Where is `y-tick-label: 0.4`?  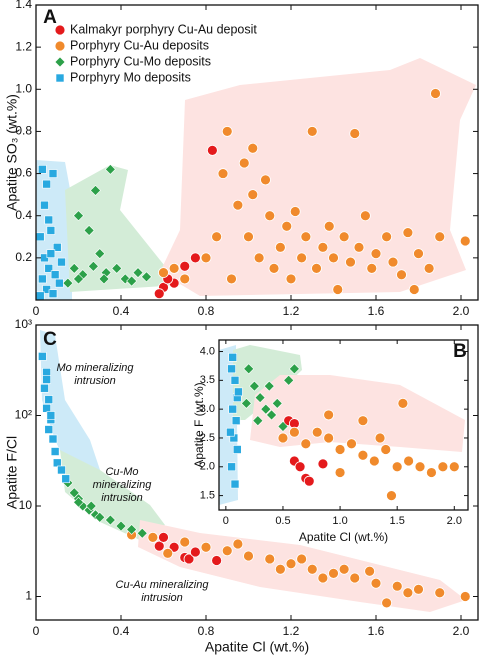 y-tick-label: 0.4 is located at coordinates (23, 215).